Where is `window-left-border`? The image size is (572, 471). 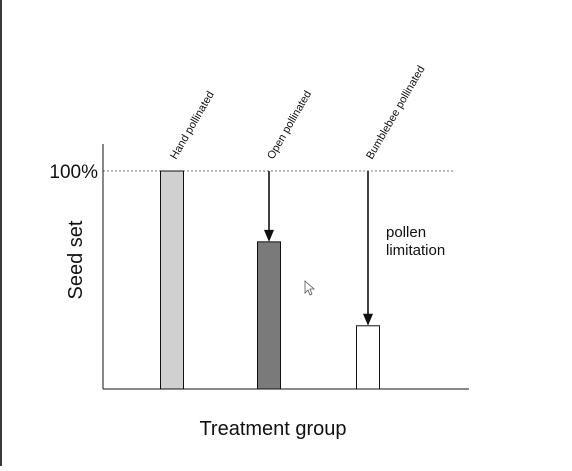 window-left-border is located at coordinates (1, 233).